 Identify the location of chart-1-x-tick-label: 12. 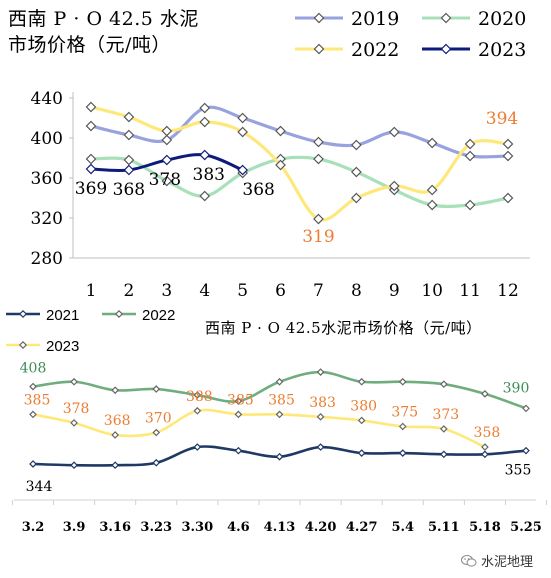
(508, 291).